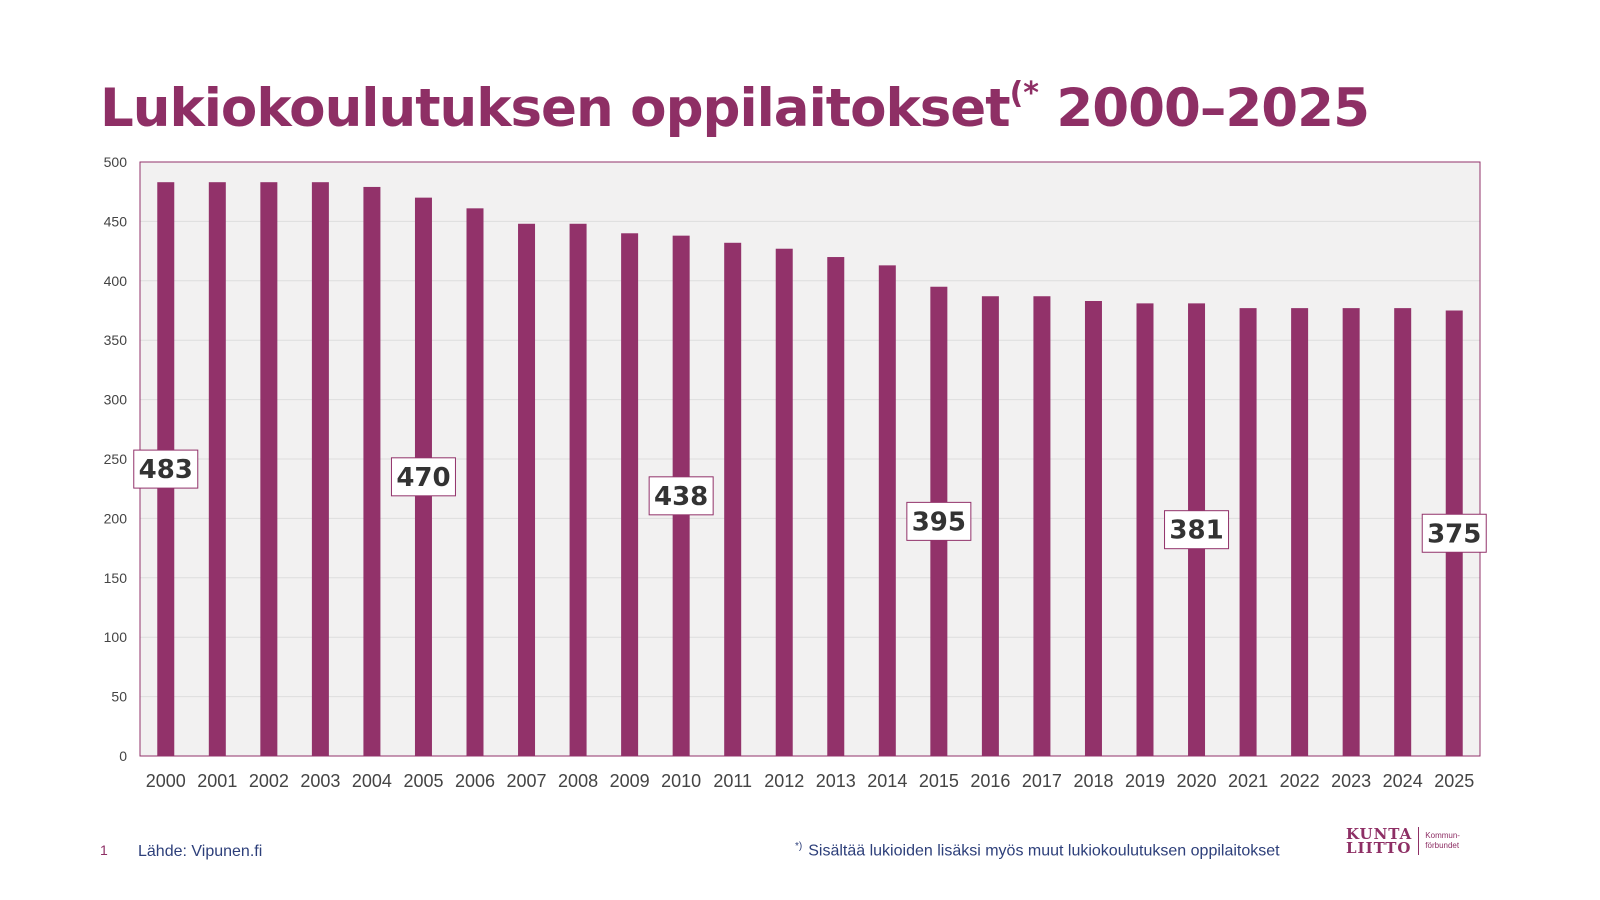 This screenshot has width=1600, height=900. I want to click on x-tick-label: 2010, so click(681, 781).